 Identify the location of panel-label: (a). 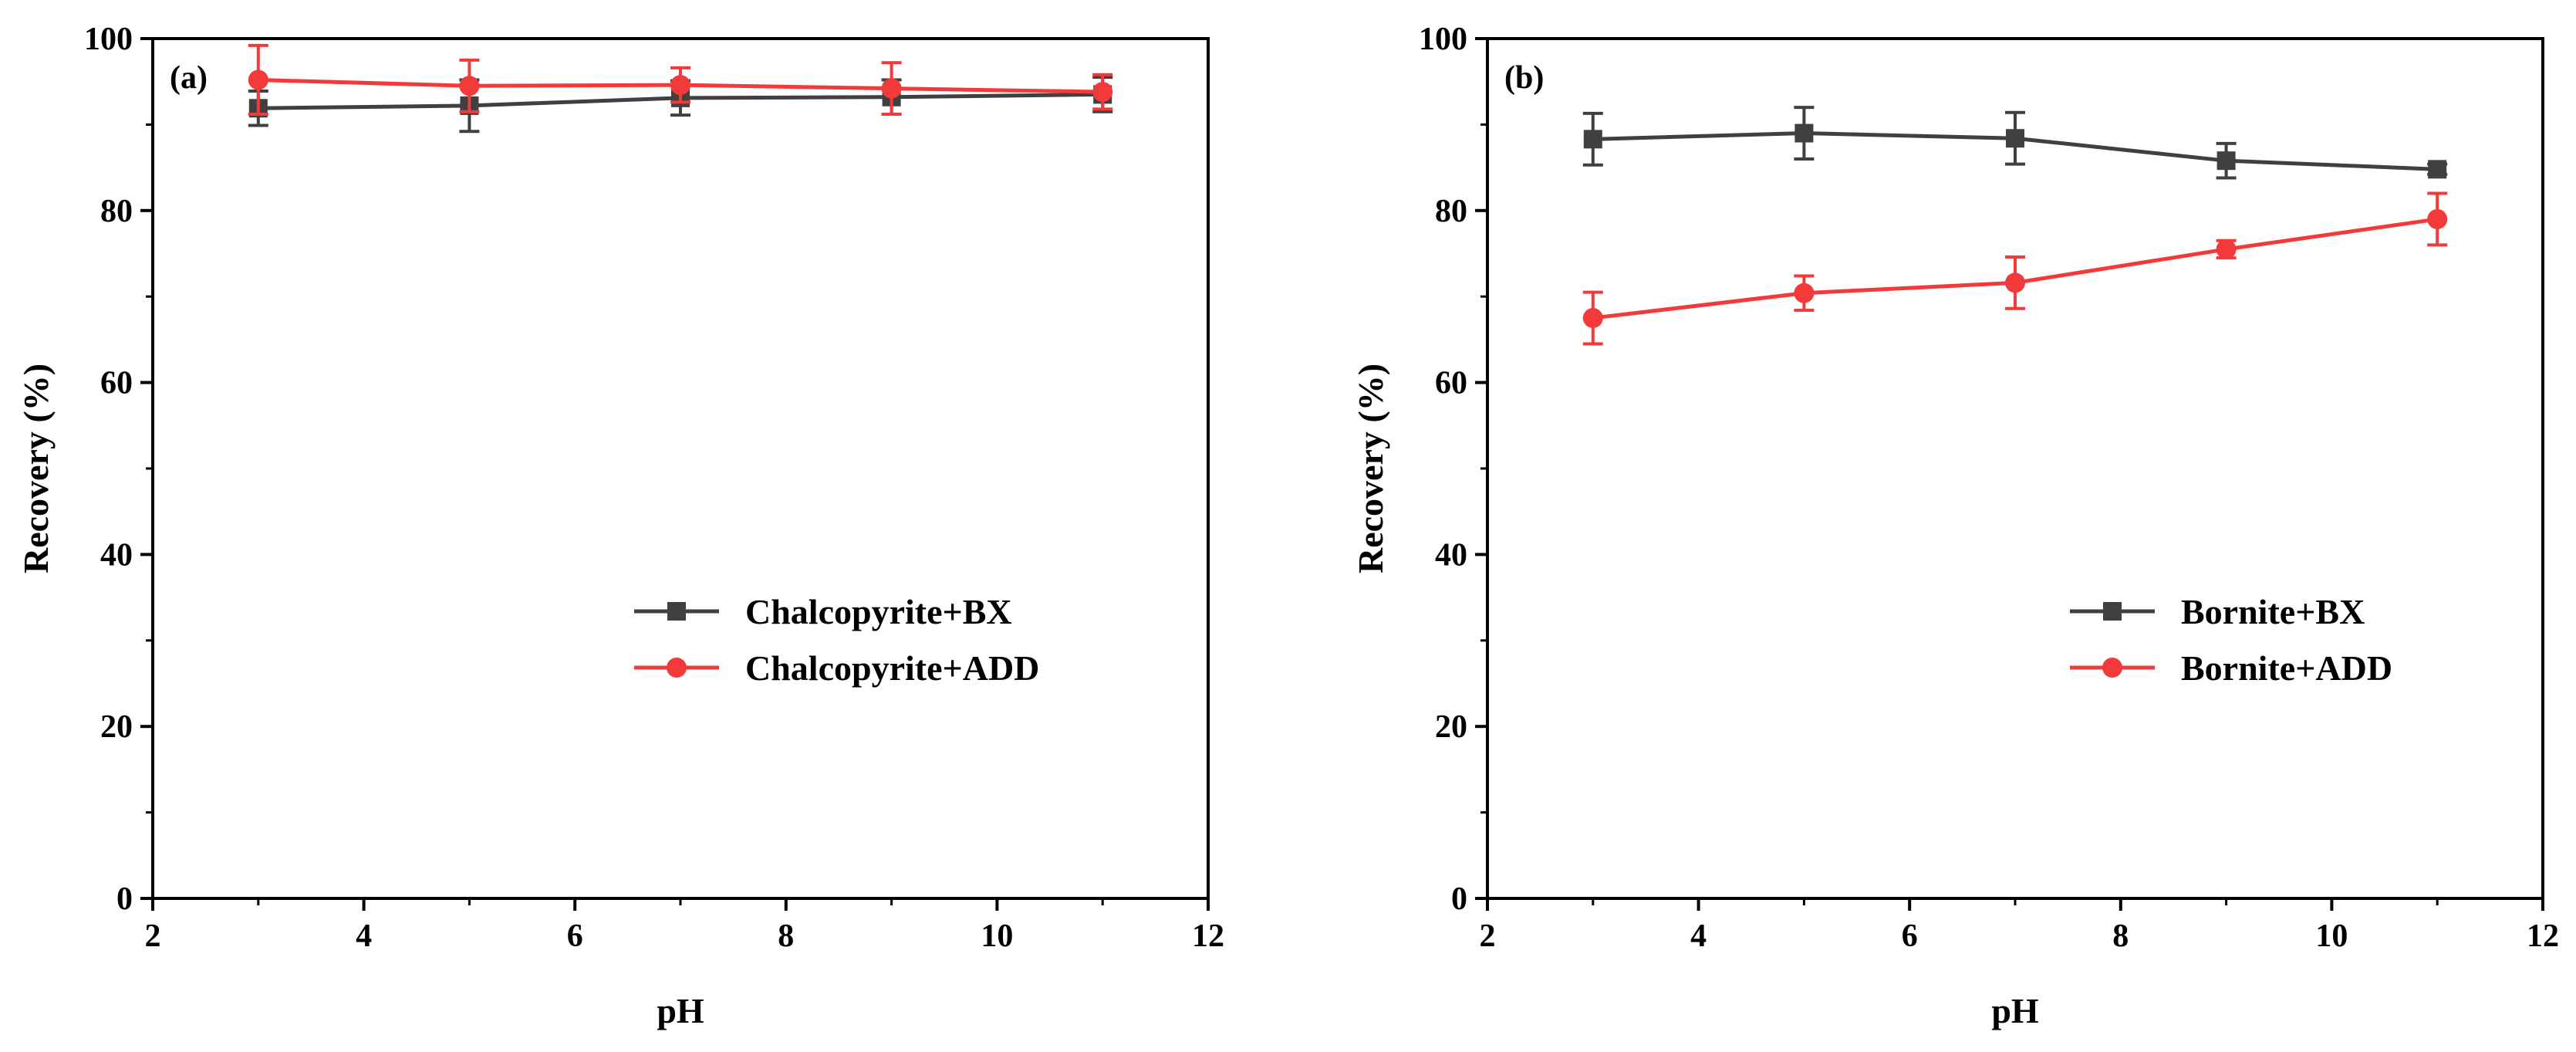
(189, 78).